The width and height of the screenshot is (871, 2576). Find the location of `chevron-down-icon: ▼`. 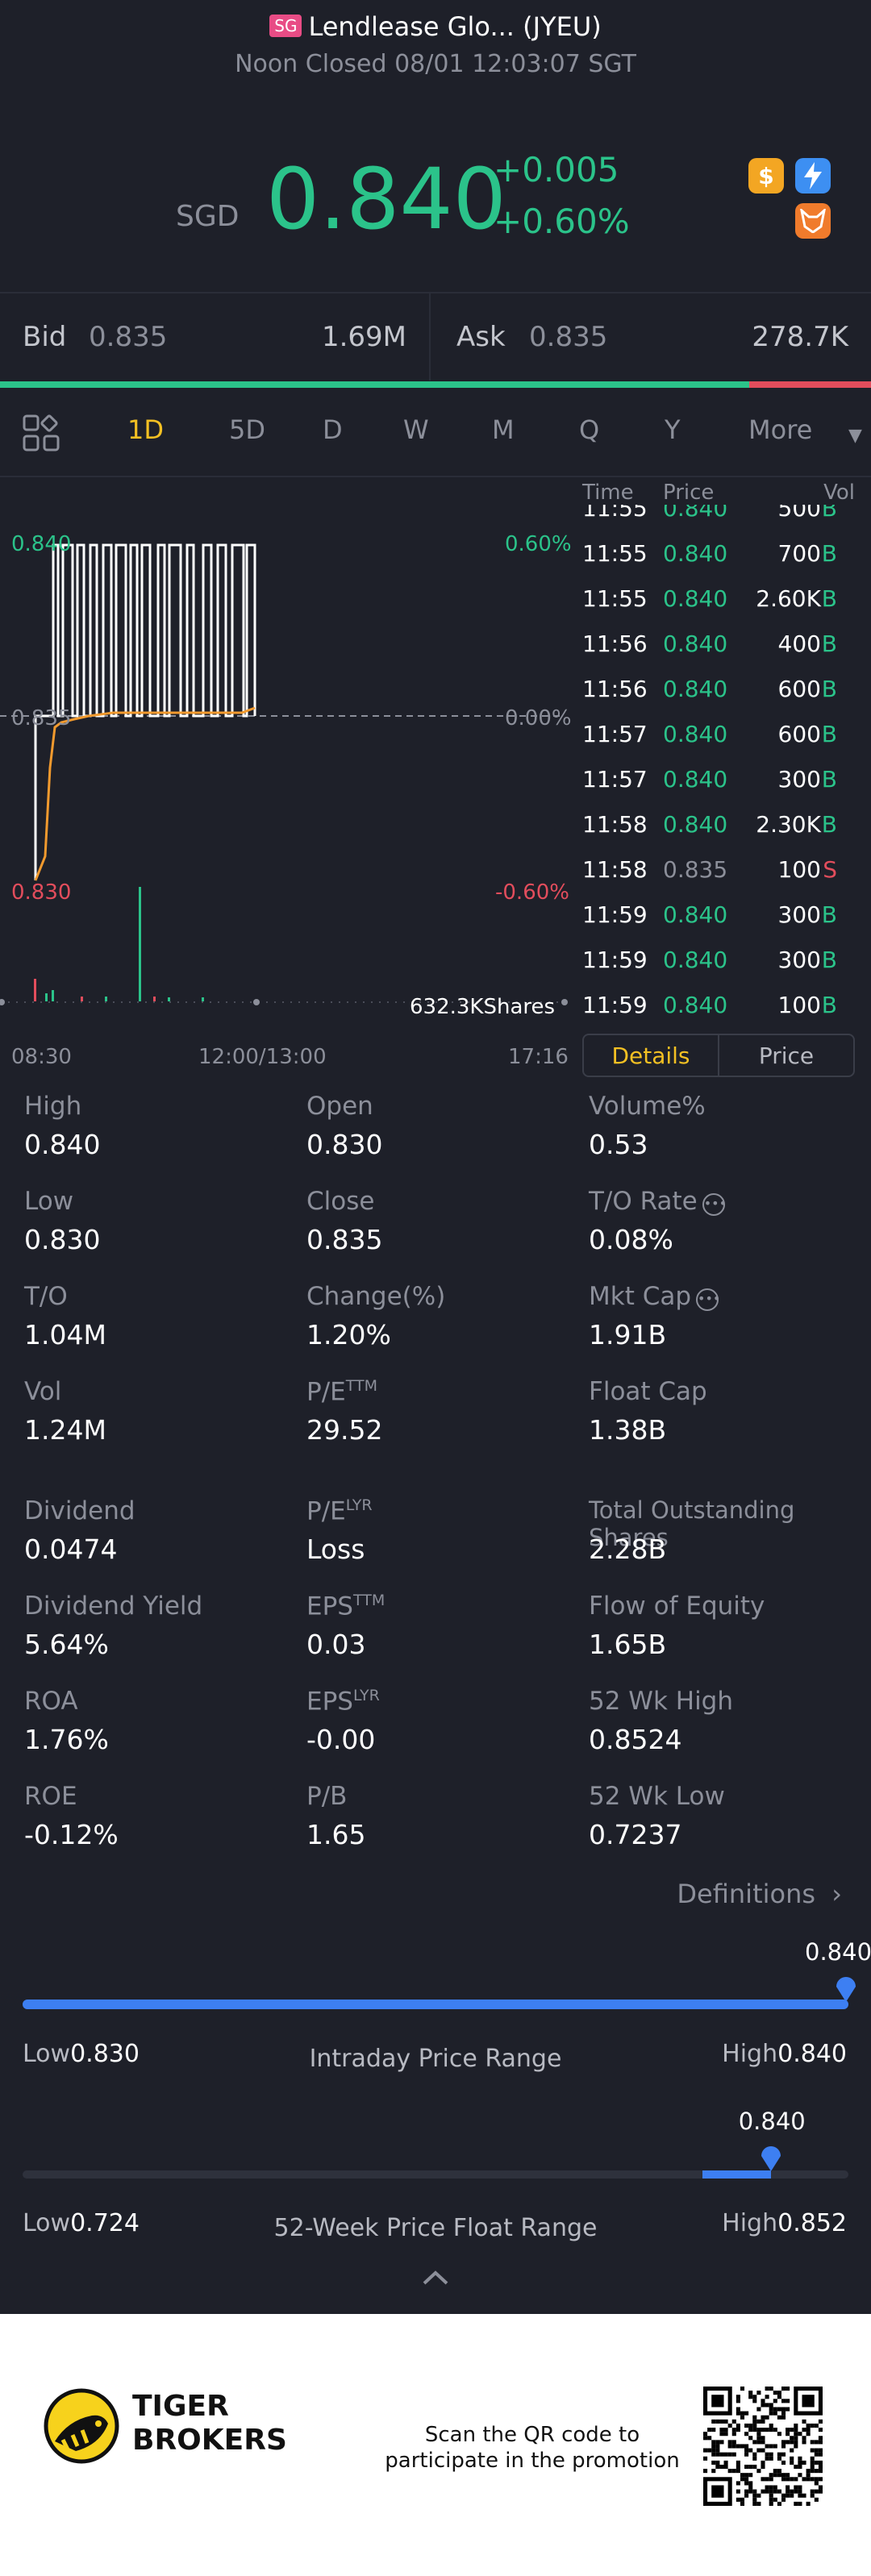

chevron-down-icon: ▼ is located at coordinates (855, 436).